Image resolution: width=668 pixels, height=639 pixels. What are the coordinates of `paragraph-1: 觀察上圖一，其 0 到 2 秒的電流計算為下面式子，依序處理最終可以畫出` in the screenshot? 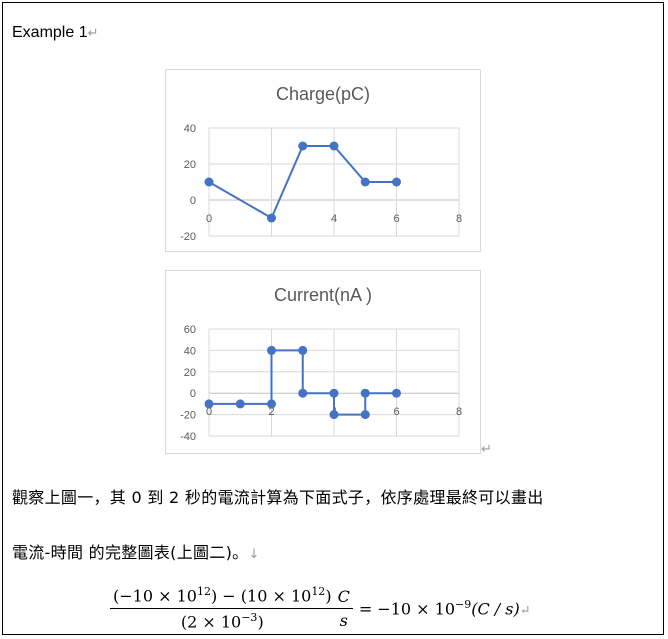 It's located at (278, 496).